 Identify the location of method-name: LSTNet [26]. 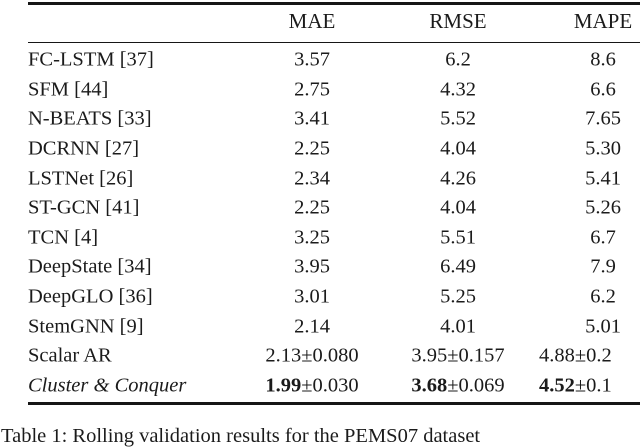
(81, 178).